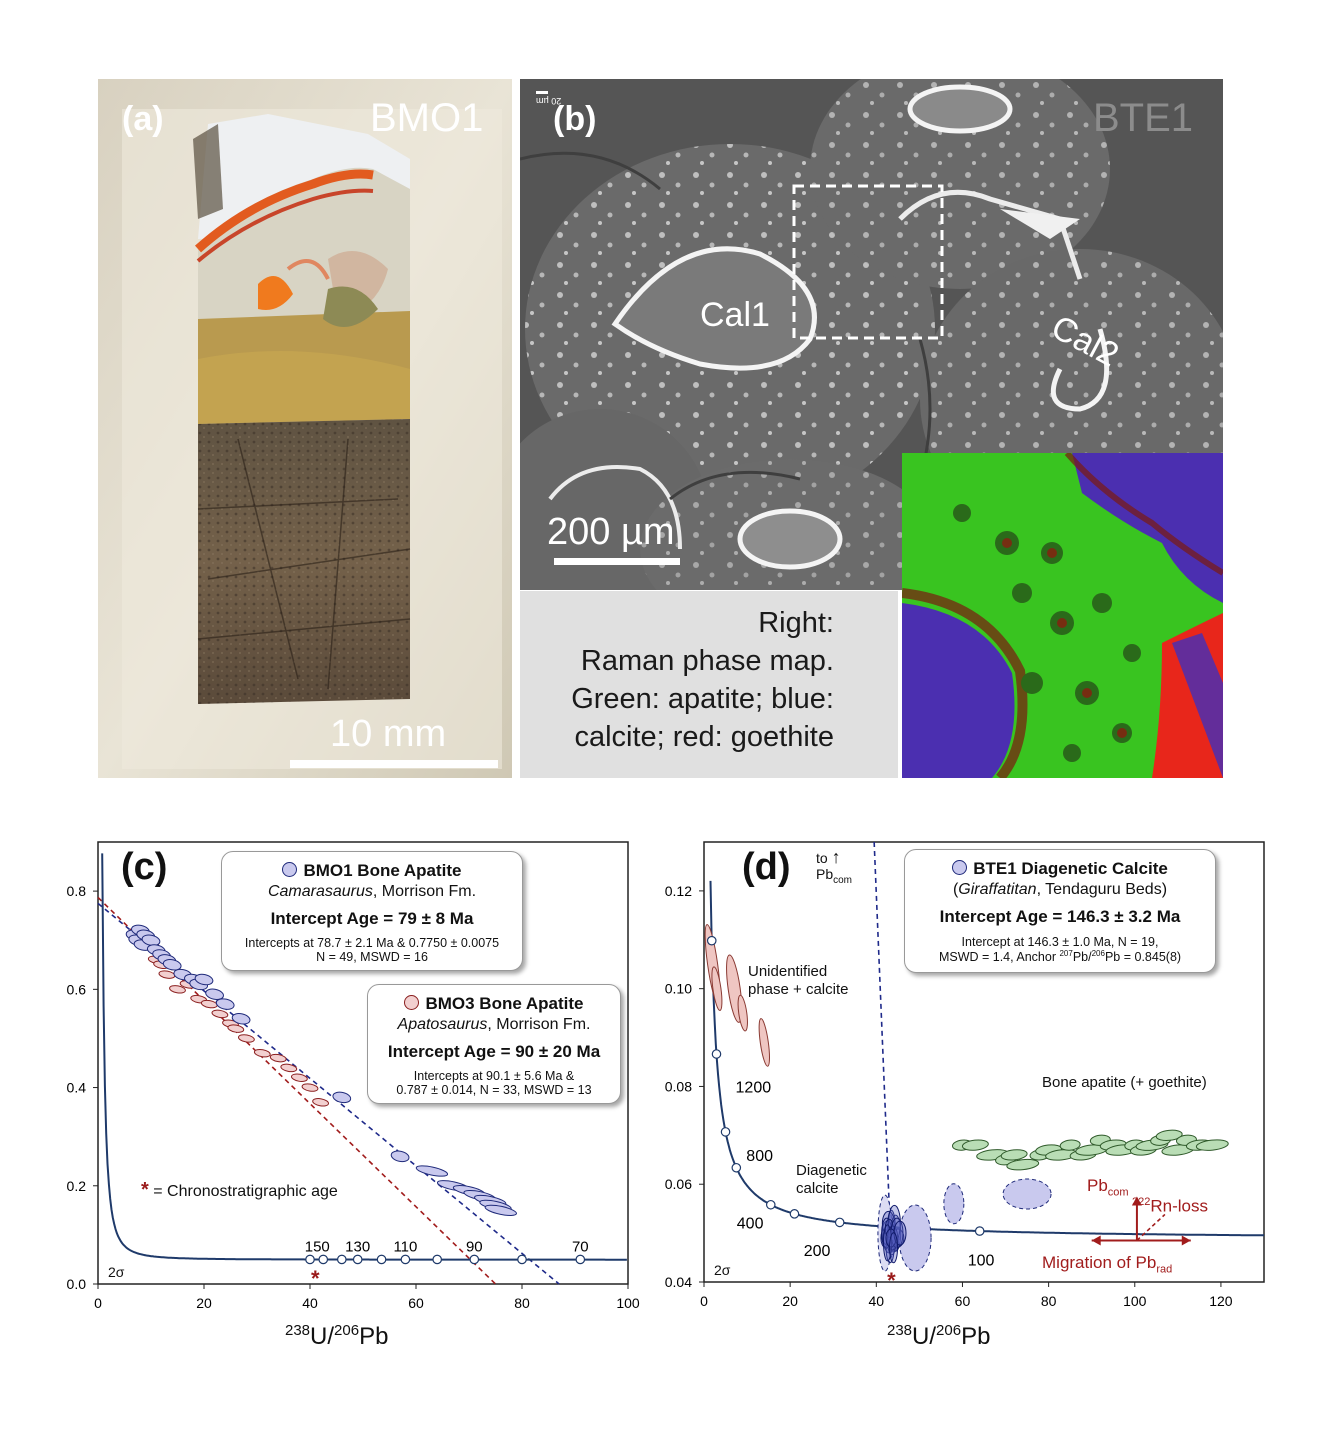  What do you see at coordinates (357, 1246) in the screenshot?
I see `c-concordia-age-label: 130` at bounding box center [357, 1246].